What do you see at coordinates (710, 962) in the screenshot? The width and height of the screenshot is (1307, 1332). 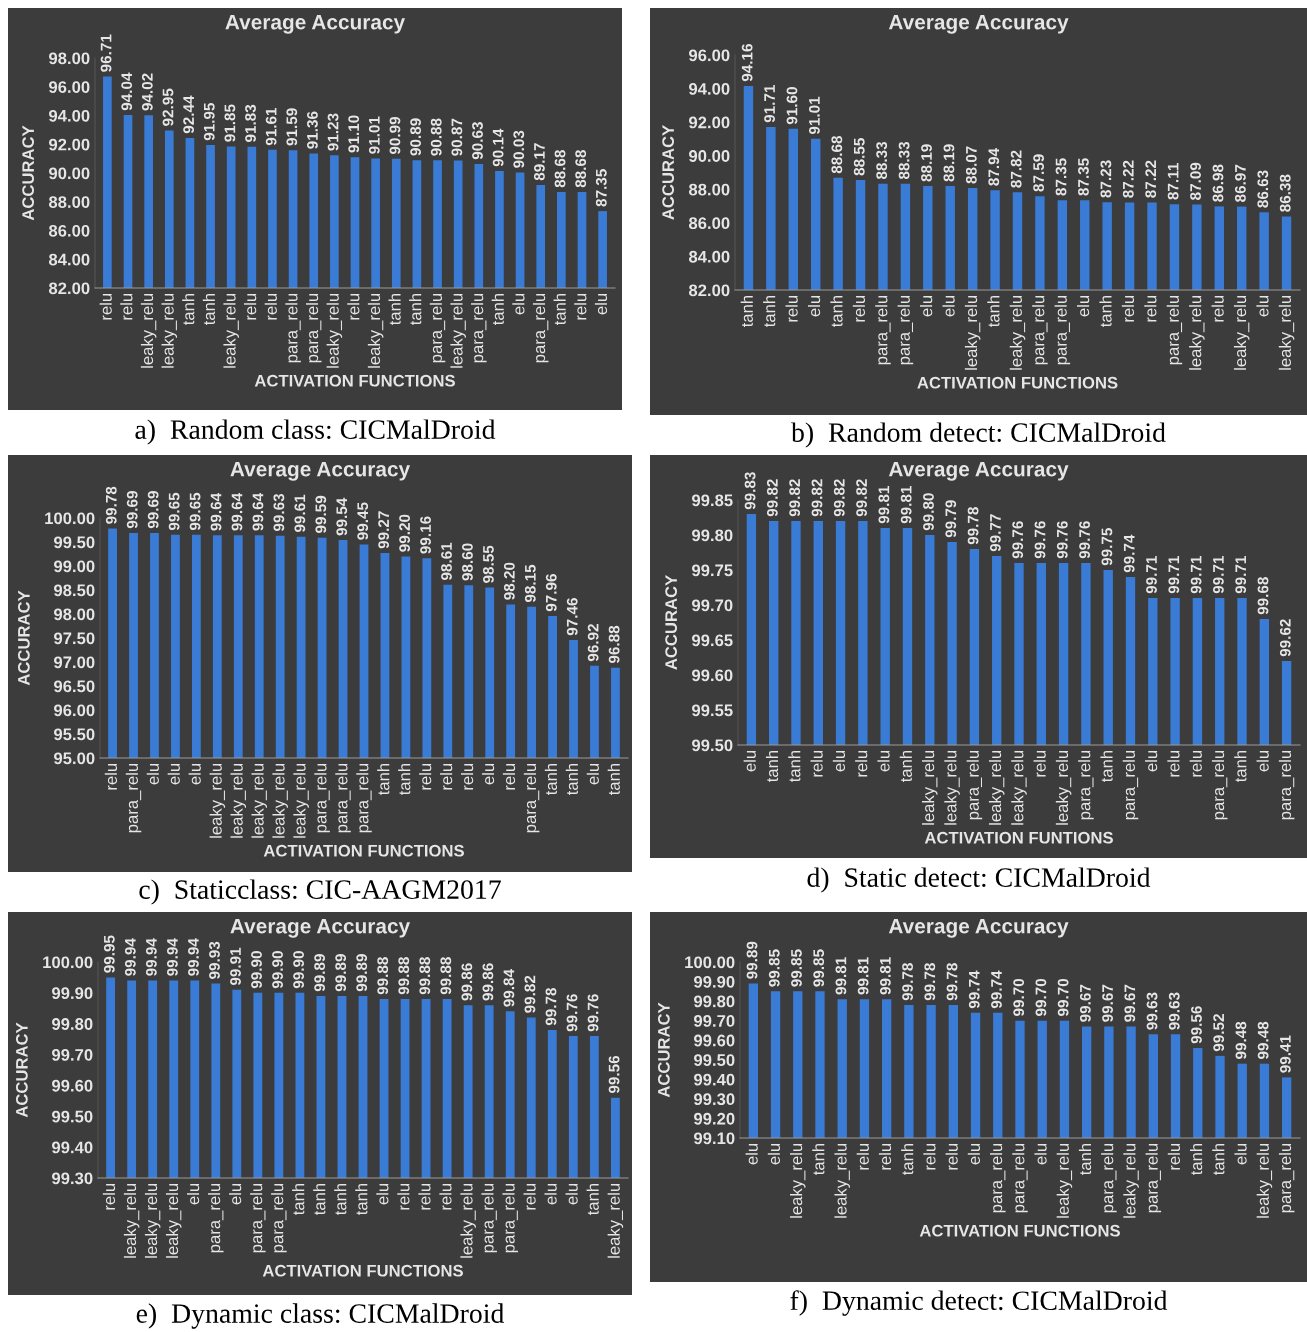 I see `y-tick-label: 100.00` at bounding box center [710, 962].